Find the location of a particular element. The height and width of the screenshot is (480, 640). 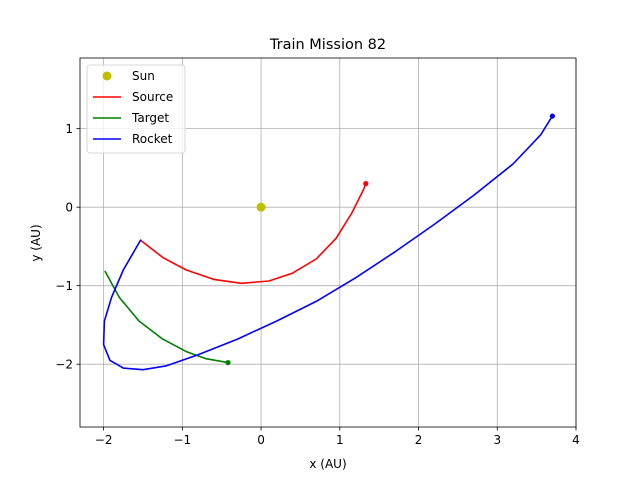

legend-rocket-label: Rocket is located at coordinates (152, 139).